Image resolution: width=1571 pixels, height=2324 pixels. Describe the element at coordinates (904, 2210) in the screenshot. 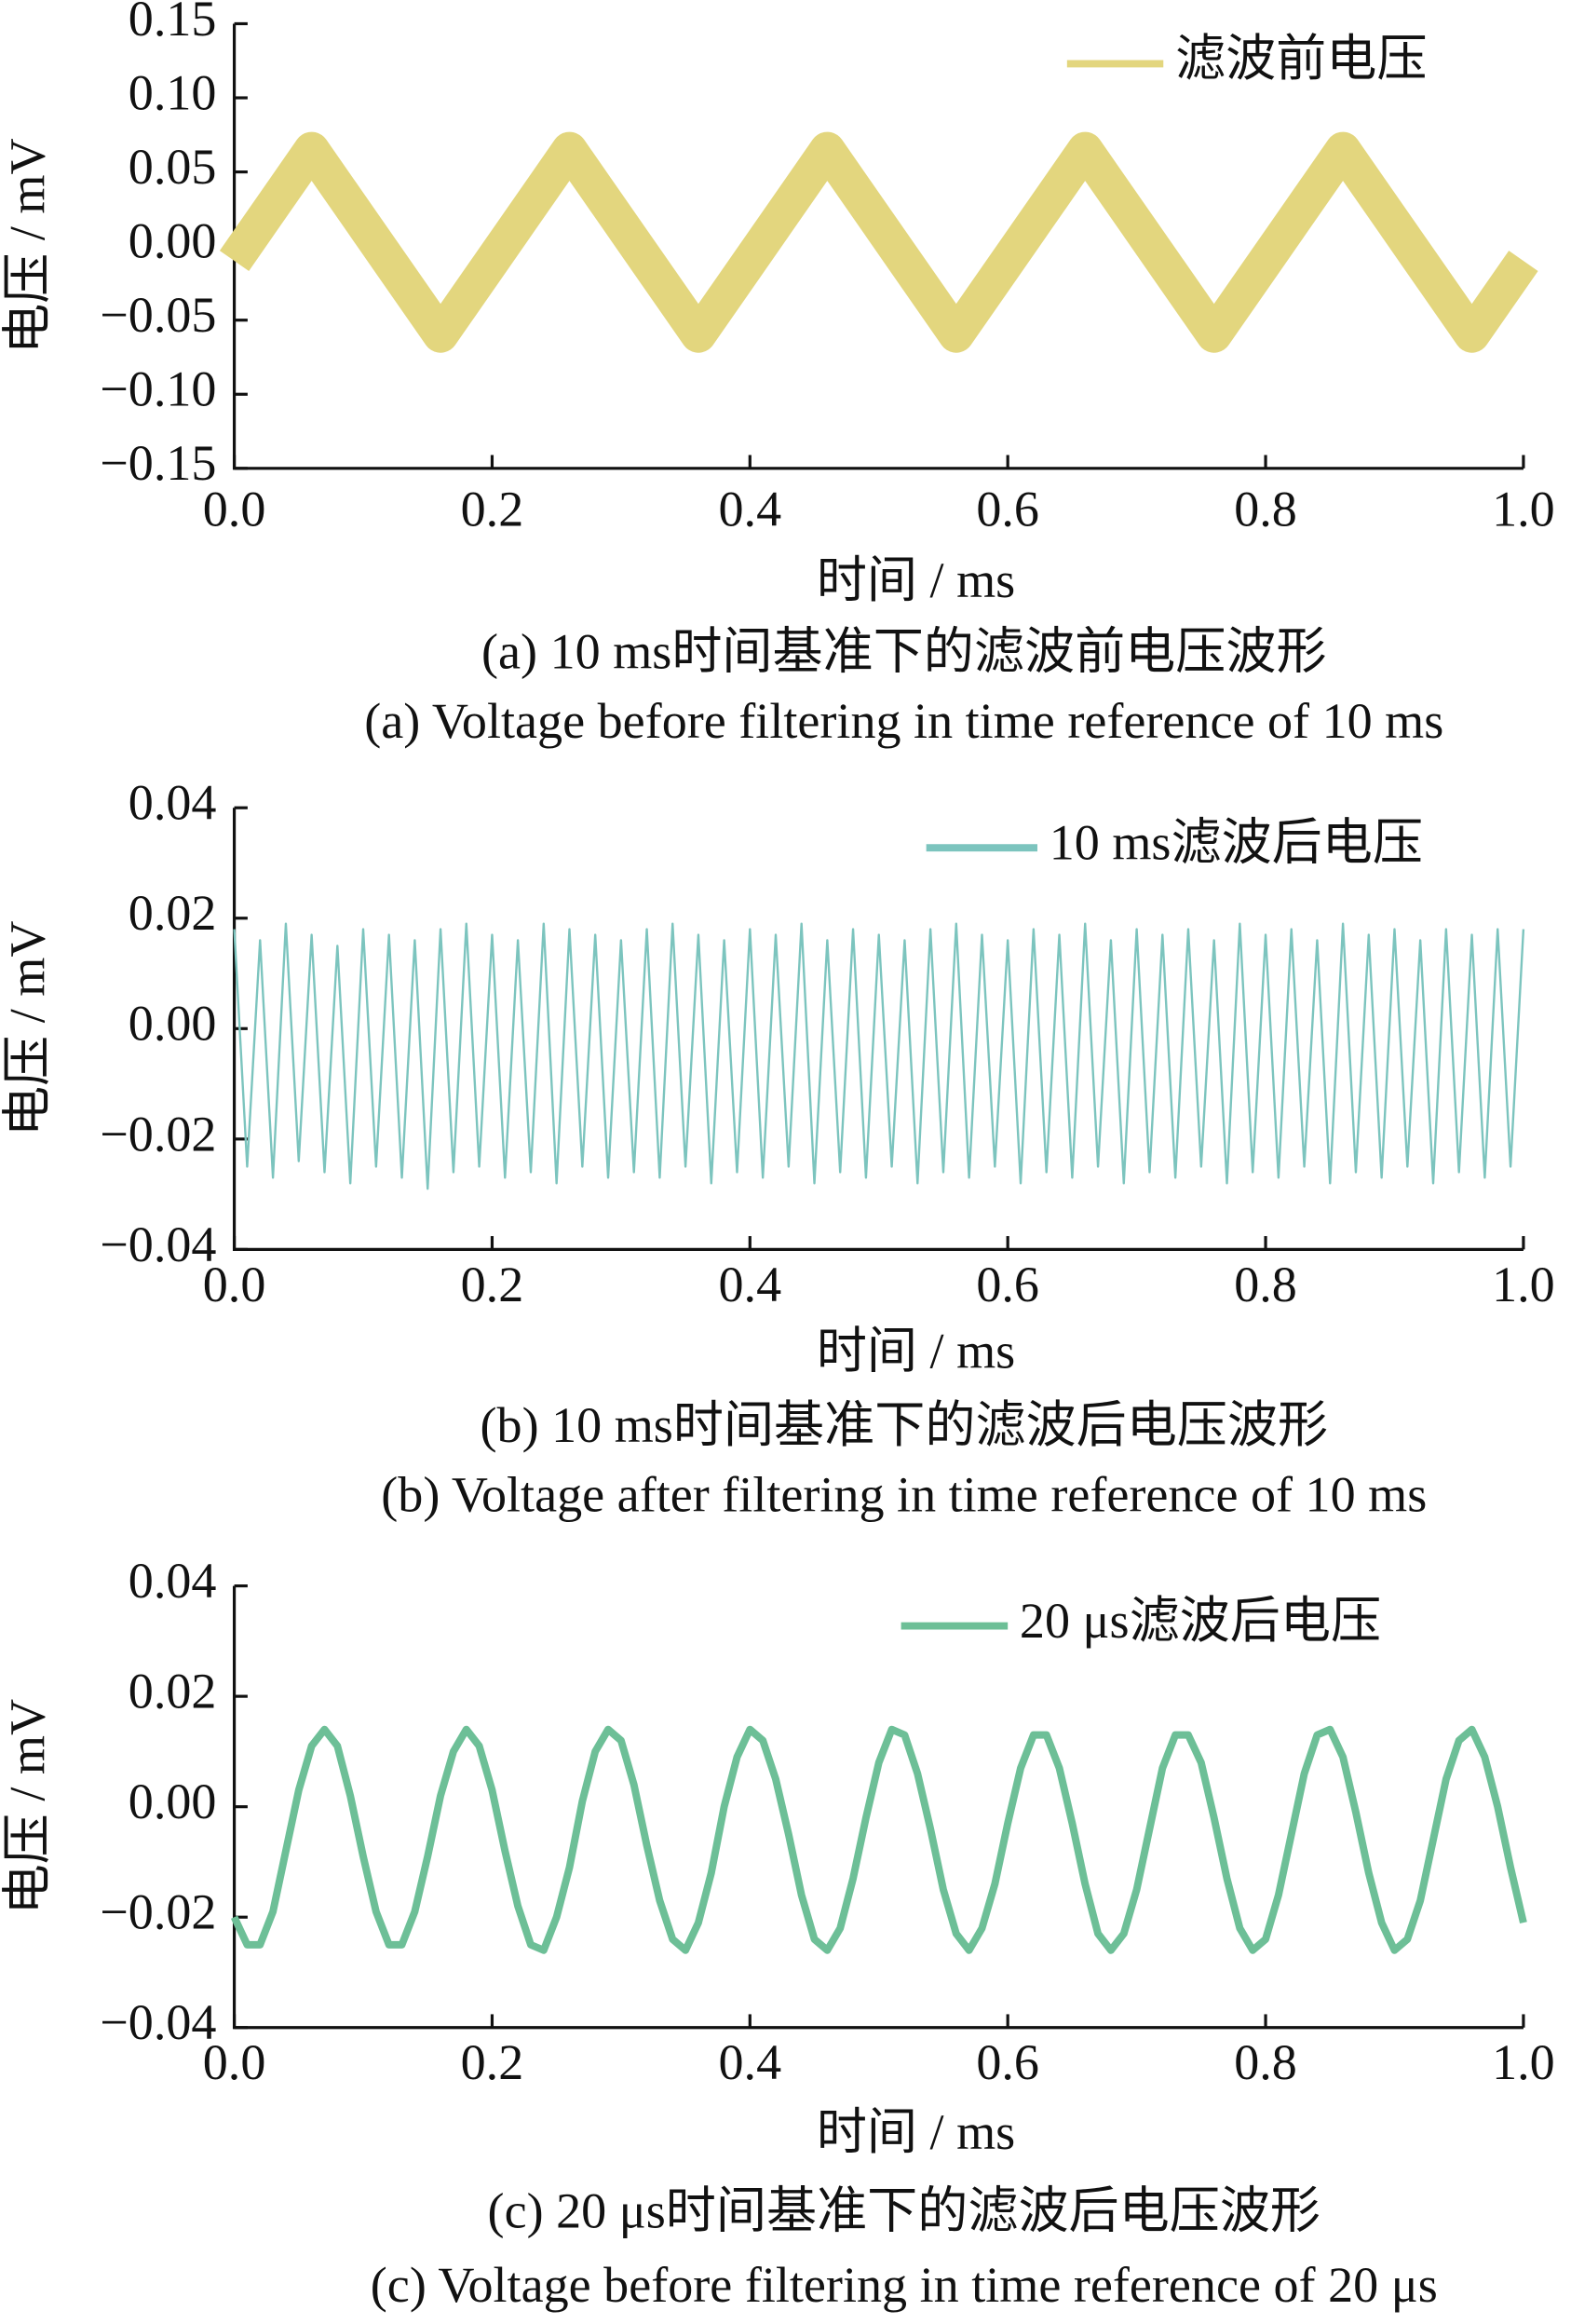

I see `caption-zh: (c) 20 μs时间基准下的滤波后电压波形` at that location.